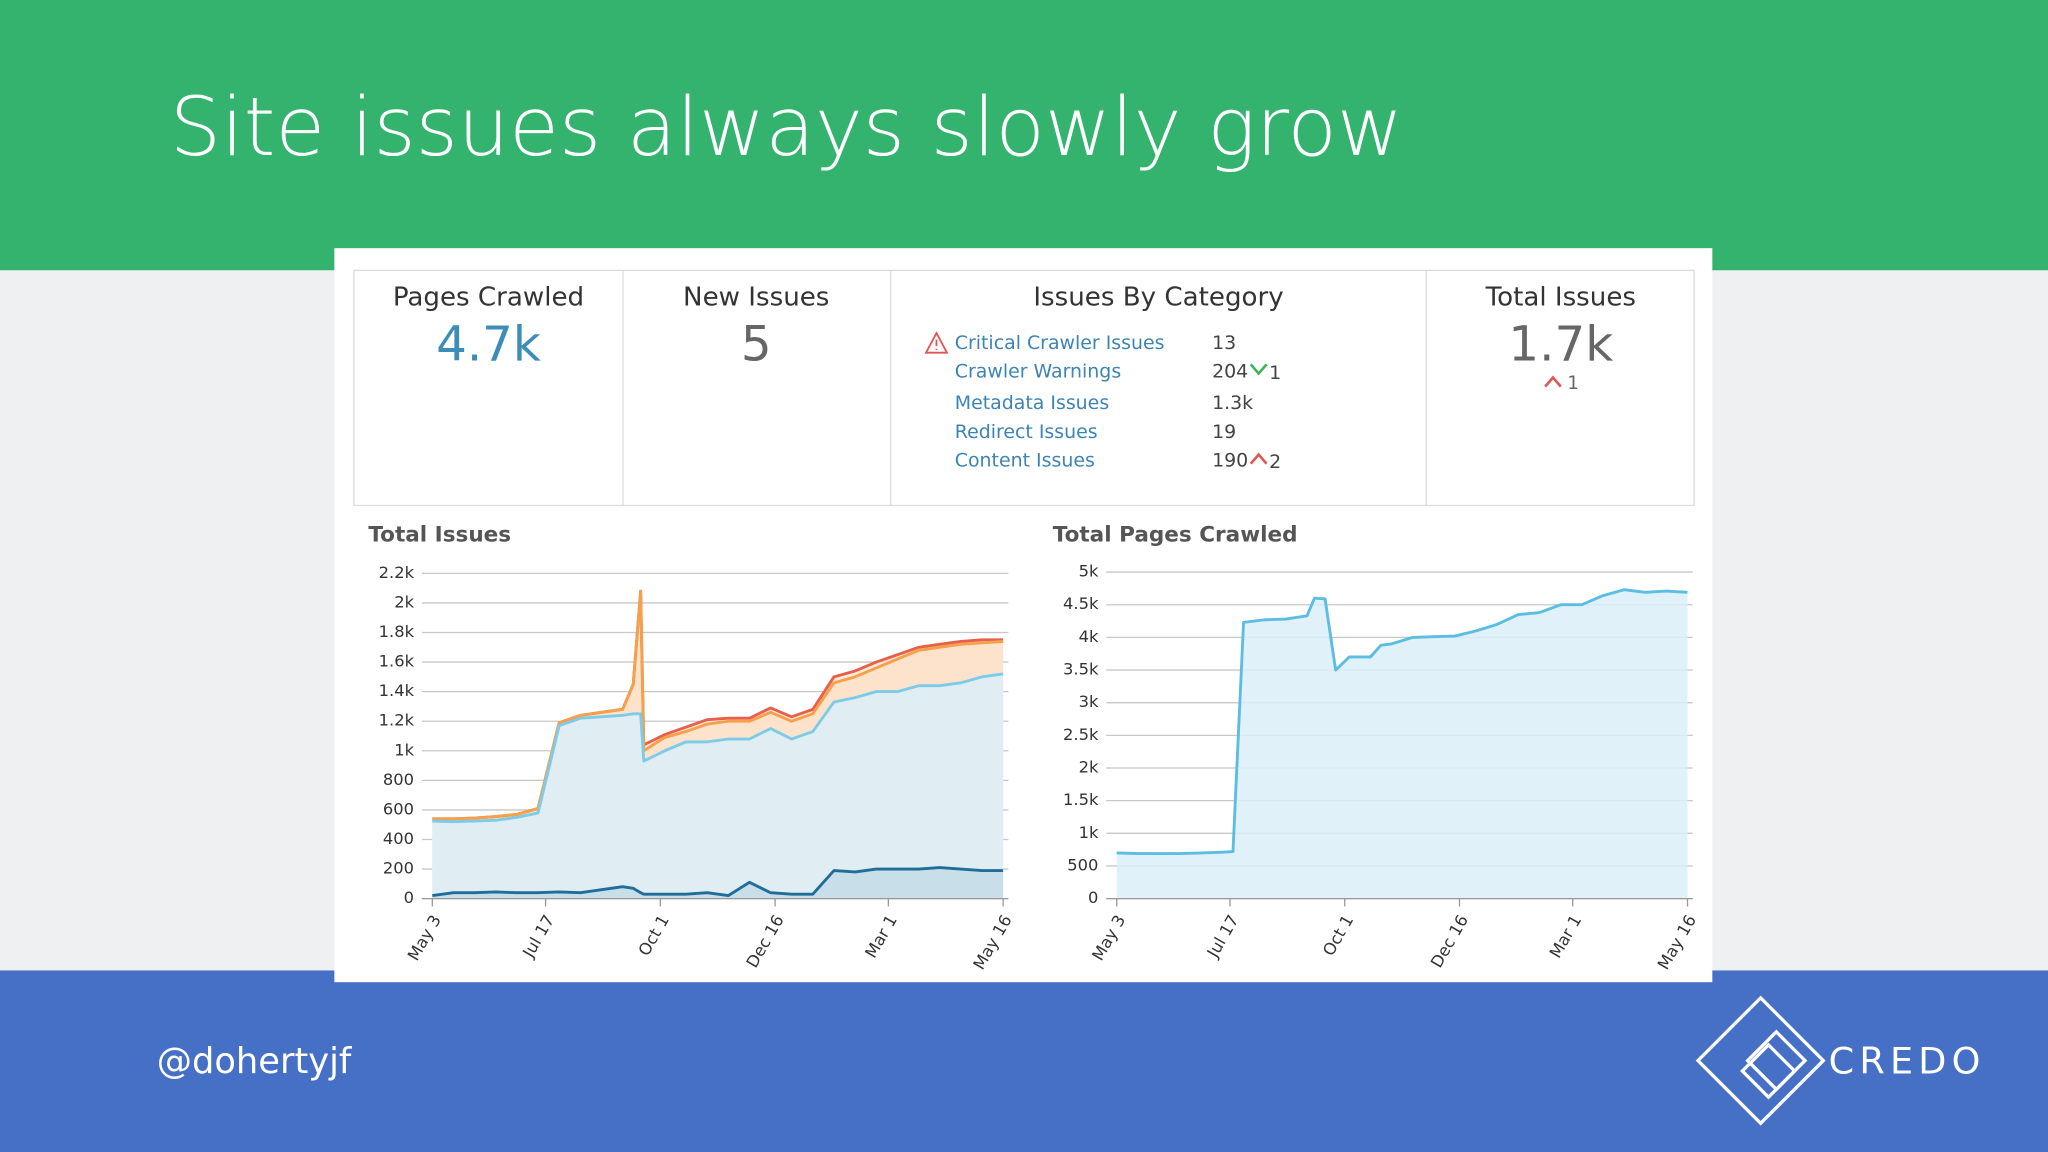 The width and height of the screenshot is (2048, 1152). What do you see at coordinates (1907, 1061) in the screenshot?
I see `brand: CREDO` at bounding box center [1907, 1061].